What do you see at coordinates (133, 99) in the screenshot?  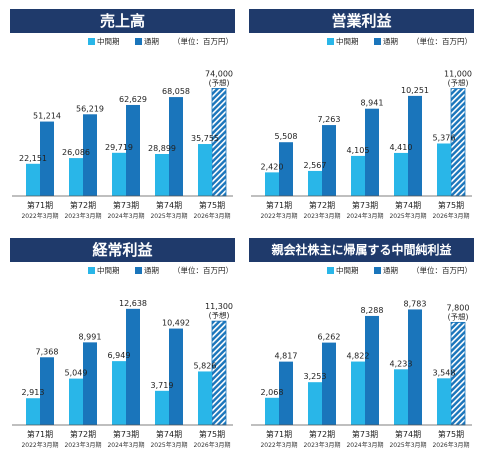 I see `data-label-annual: 62,629` at bounding box center [133, 99].